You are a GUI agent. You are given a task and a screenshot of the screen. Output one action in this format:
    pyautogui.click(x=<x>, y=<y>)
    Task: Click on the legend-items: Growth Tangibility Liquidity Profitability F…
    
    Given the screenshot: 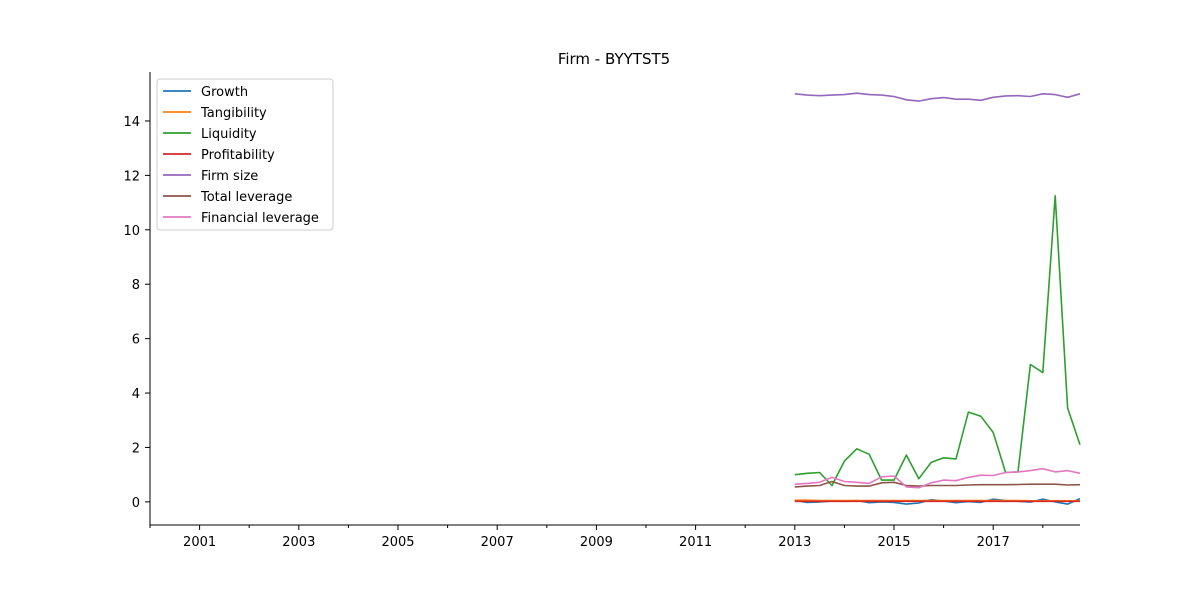 What is the action you would take?
    pyautogui.click(x=241, y=155)
    